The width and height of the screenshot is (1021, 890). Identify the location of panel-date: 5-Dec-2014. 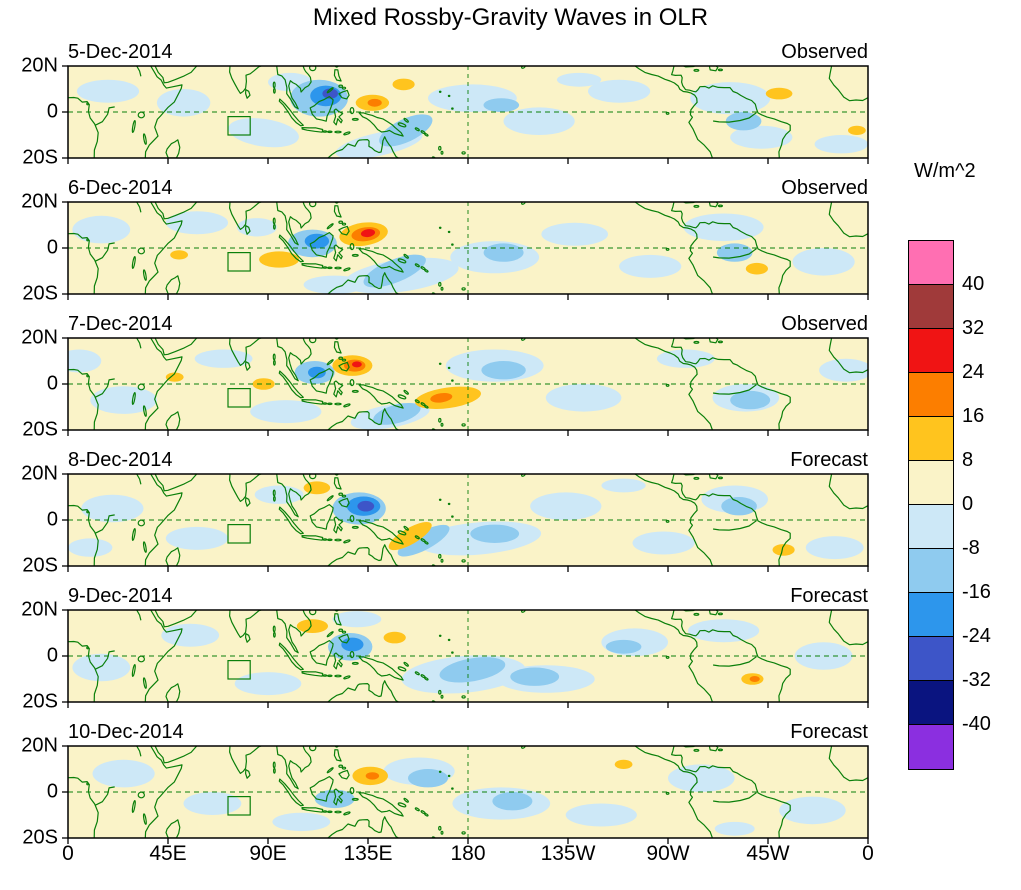
(120, 52).